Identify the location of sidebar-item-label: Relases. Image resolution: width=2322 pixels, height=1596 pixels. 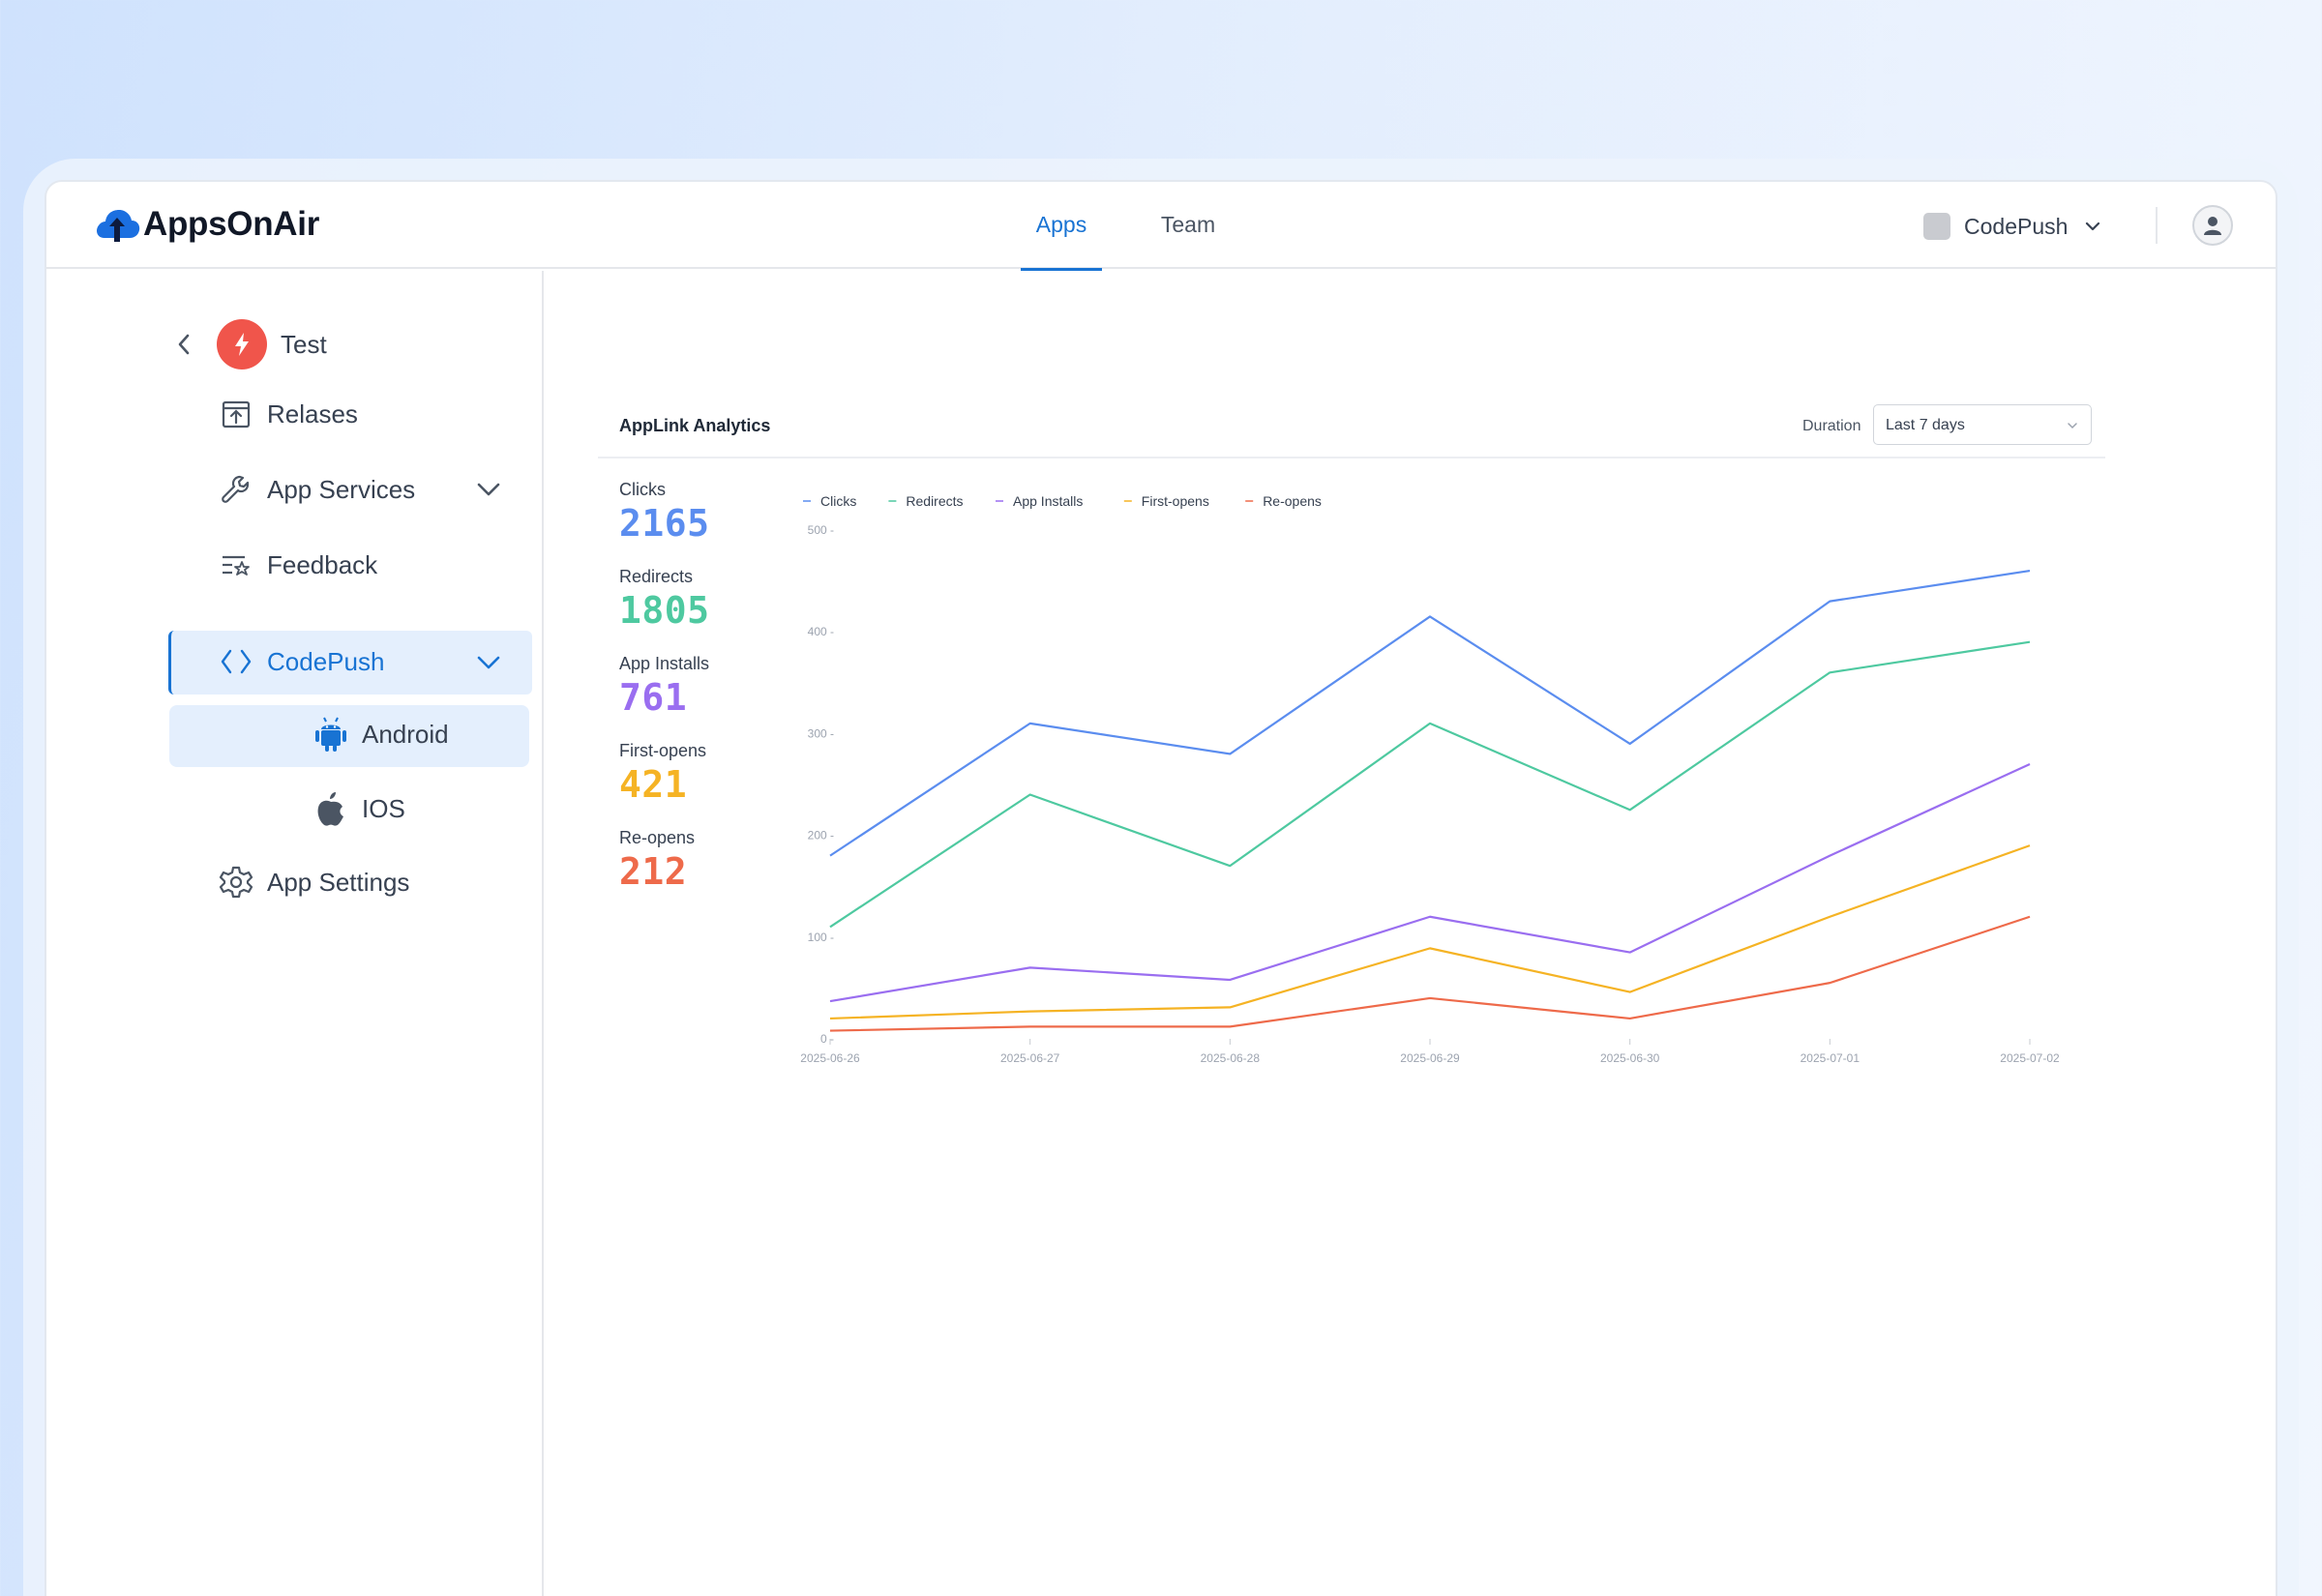
(312, 414).